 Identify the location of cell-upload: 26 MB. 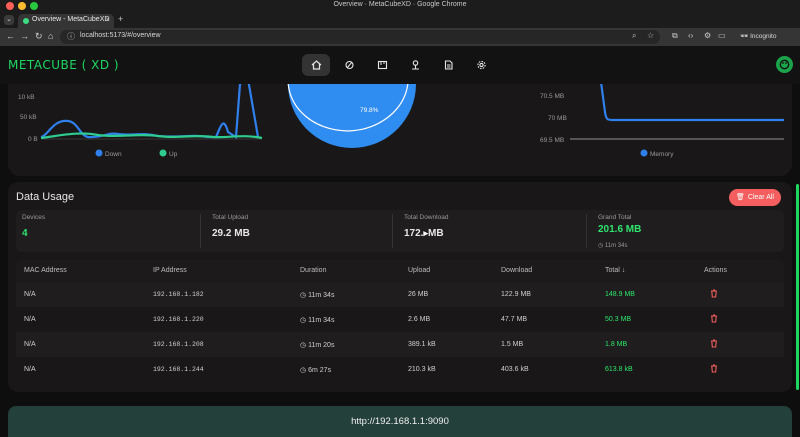
(418, 294).